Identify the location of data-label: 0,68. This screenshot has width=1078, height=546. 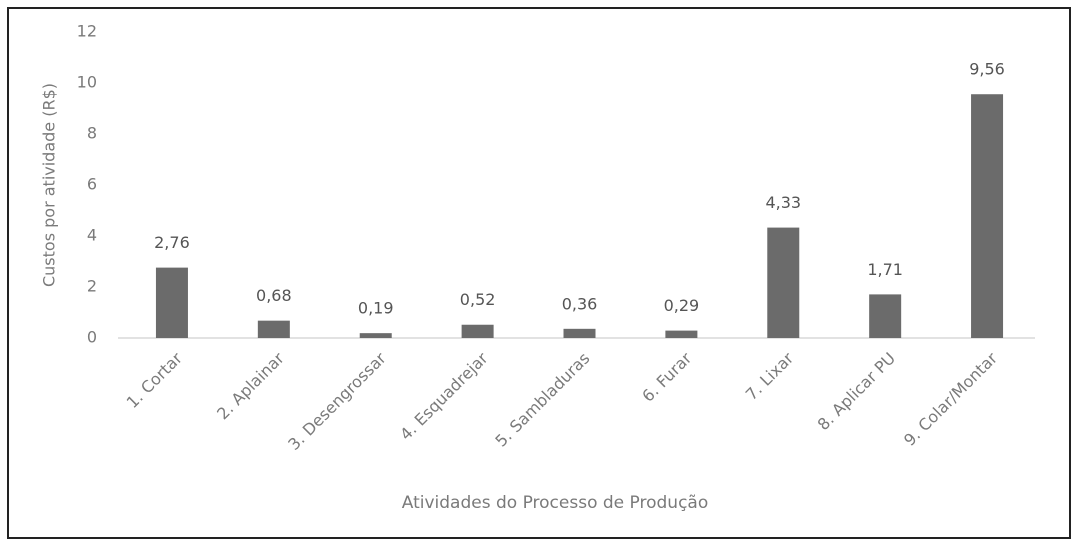
(274, 295).